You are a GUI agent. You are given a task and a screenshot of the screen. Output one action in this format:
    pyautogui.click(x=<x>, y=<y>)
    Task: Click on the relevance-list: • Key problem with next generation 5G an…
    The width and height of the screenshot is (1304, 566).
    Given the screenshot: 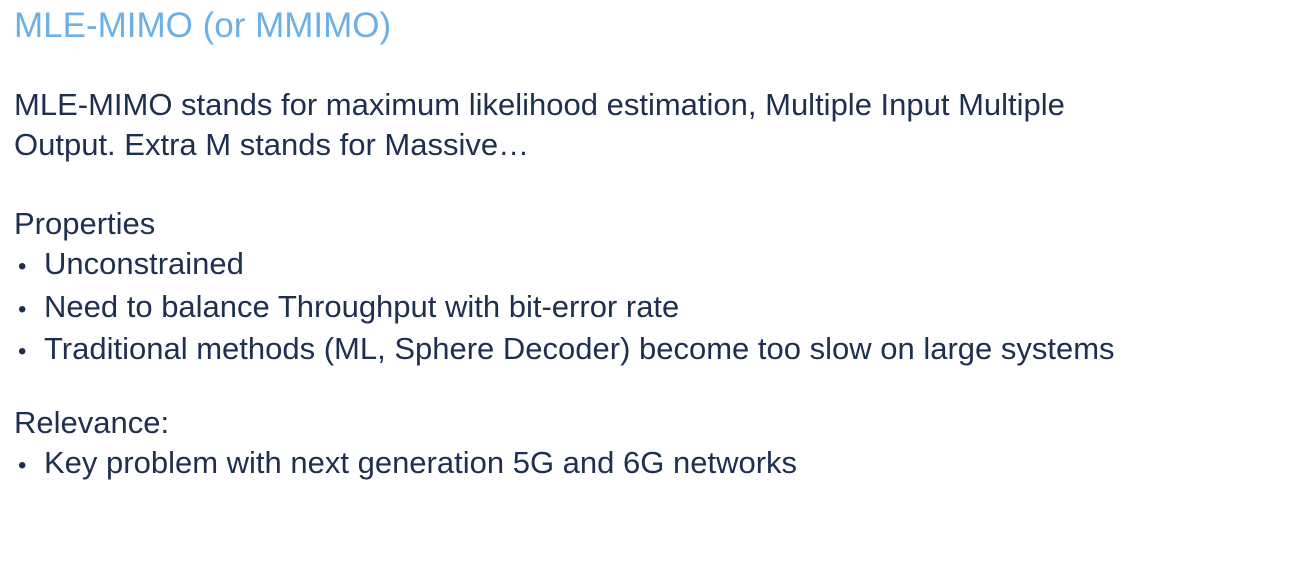 What is the action you would take?
    pyautogui.click(x=407, y=464)
    